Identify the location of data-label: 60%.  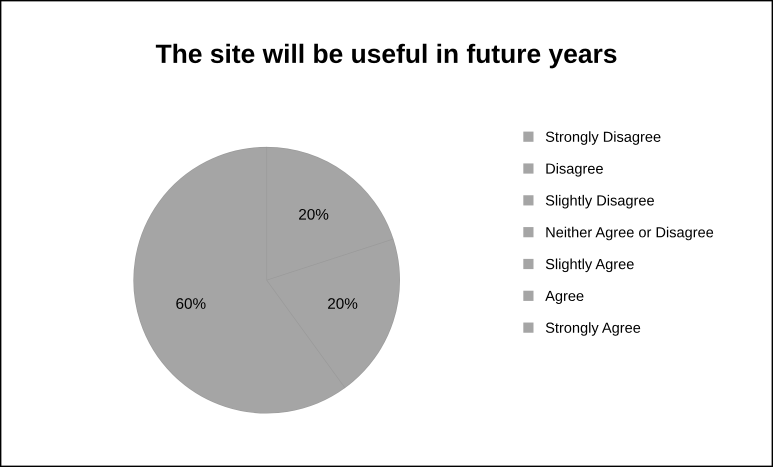
(191, 303).